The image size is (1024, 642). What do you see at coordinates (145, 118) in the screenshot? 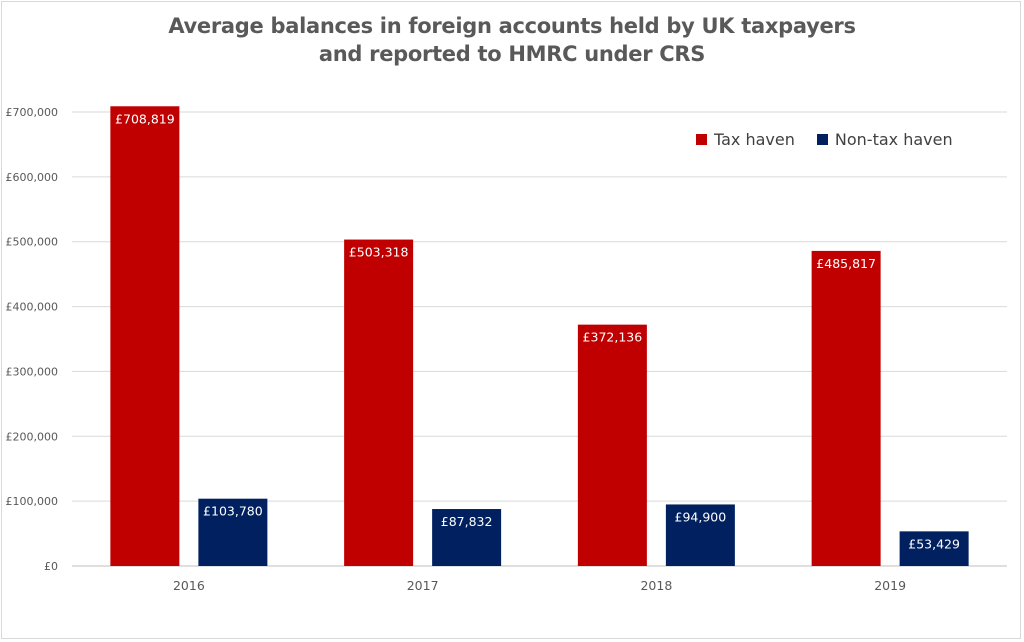
I see `data-label: £708,819` at bounding box center [145, 118].